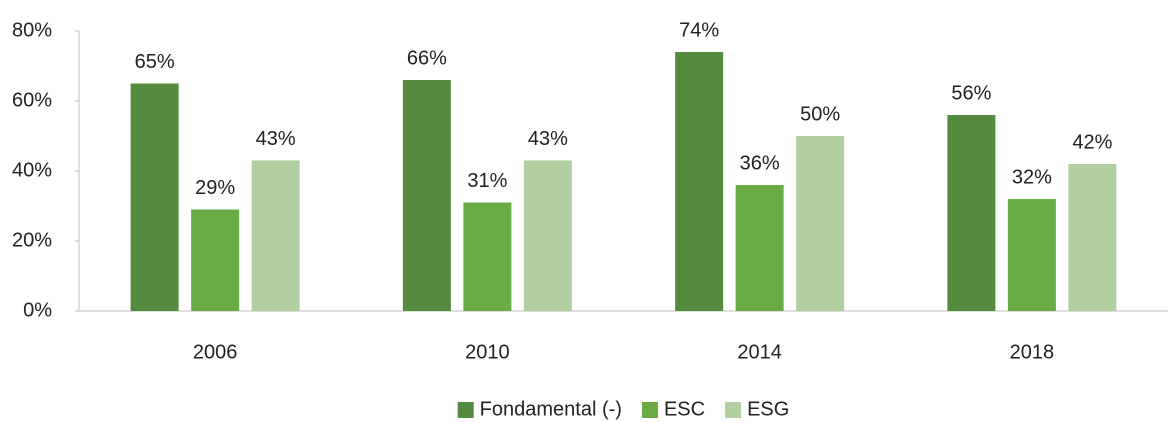  I want to click on y-tick-label: 20%, so click(32, 240).